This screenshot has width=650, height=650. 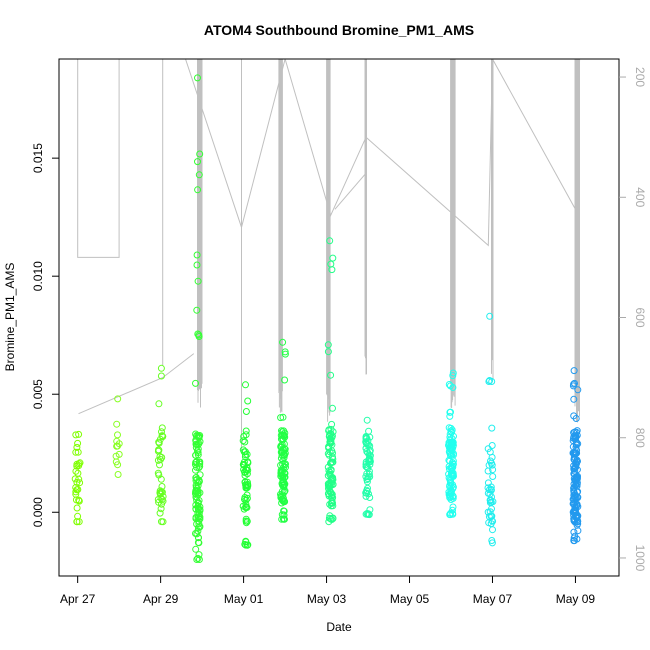 I want to click on x-tick-label: Apr 29, so click(x=161, y=599).